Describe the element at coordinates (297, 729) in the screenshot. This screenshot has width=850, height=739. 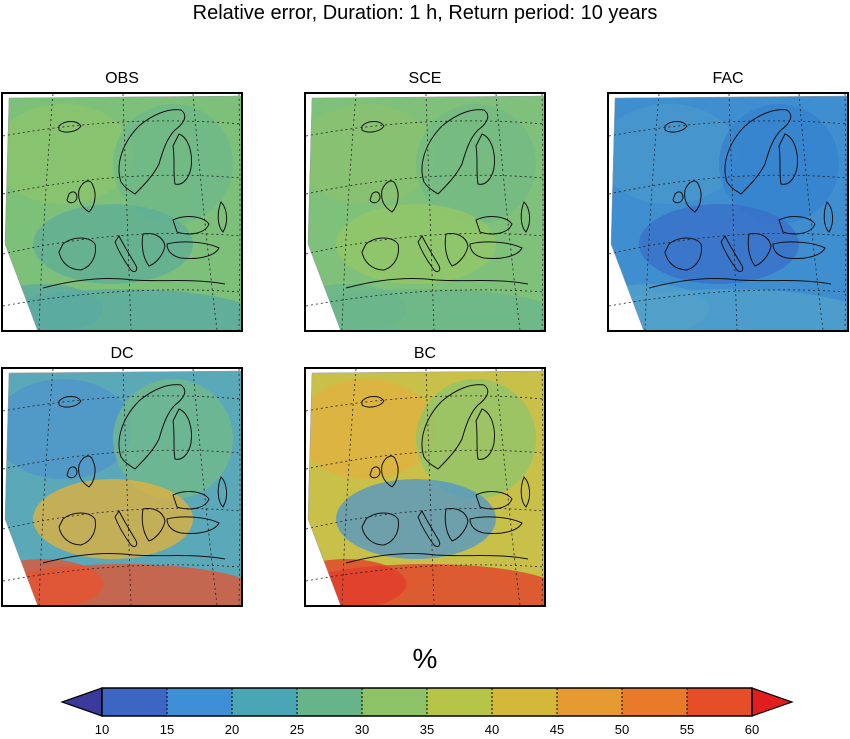
I see `colorbar-tick-label: 25` at that location.